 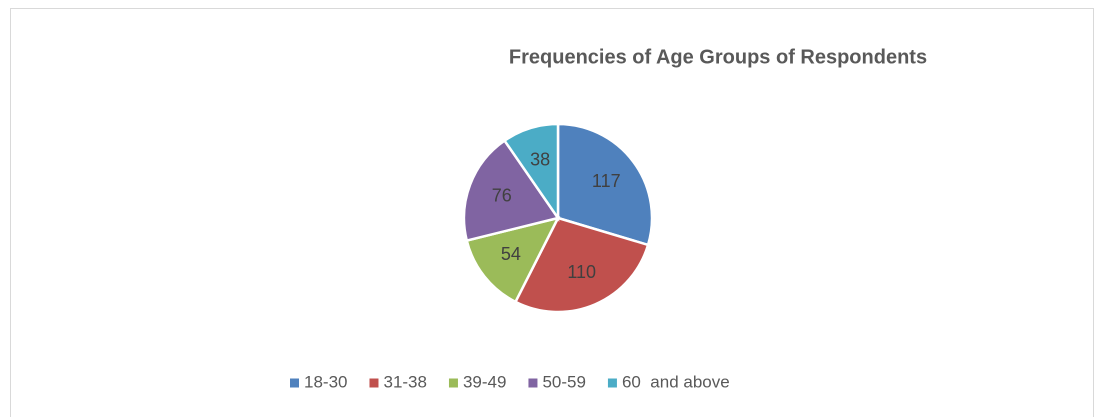 I want to click on data-label: 117, so click(x=606, y=181).